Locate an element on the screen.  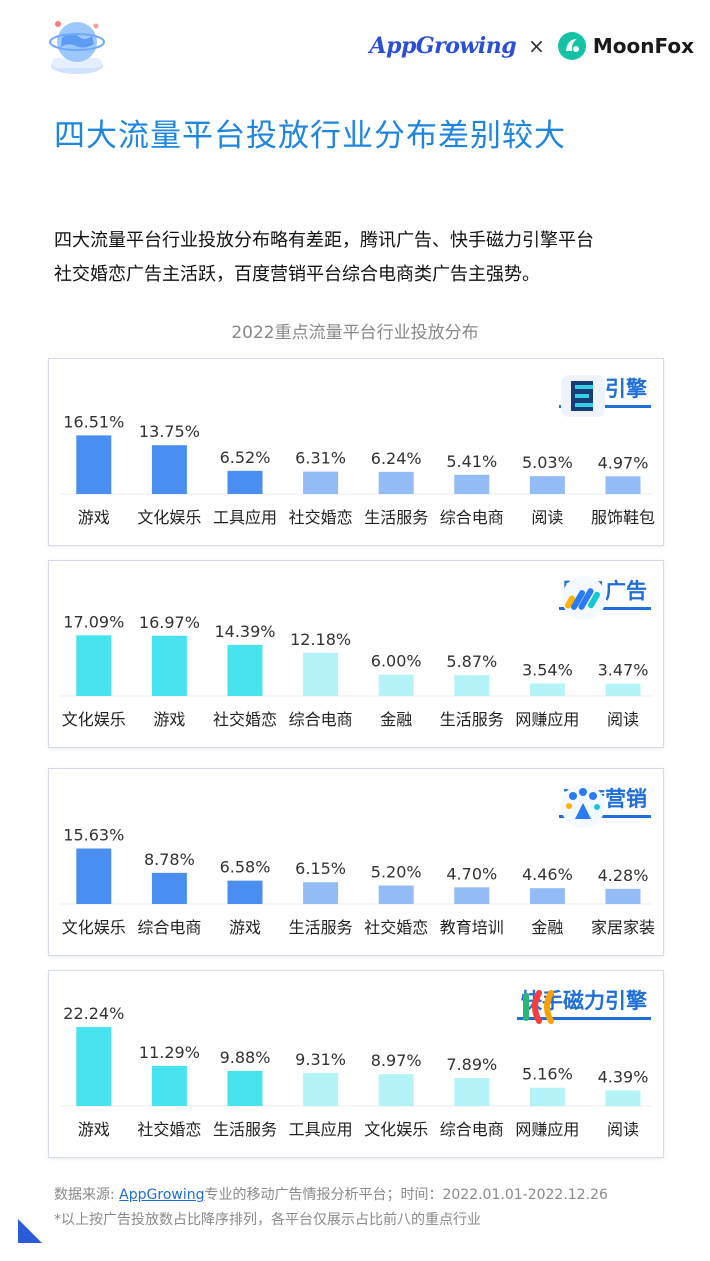
value-label: 4.46% is located at coordinates (547, 874).